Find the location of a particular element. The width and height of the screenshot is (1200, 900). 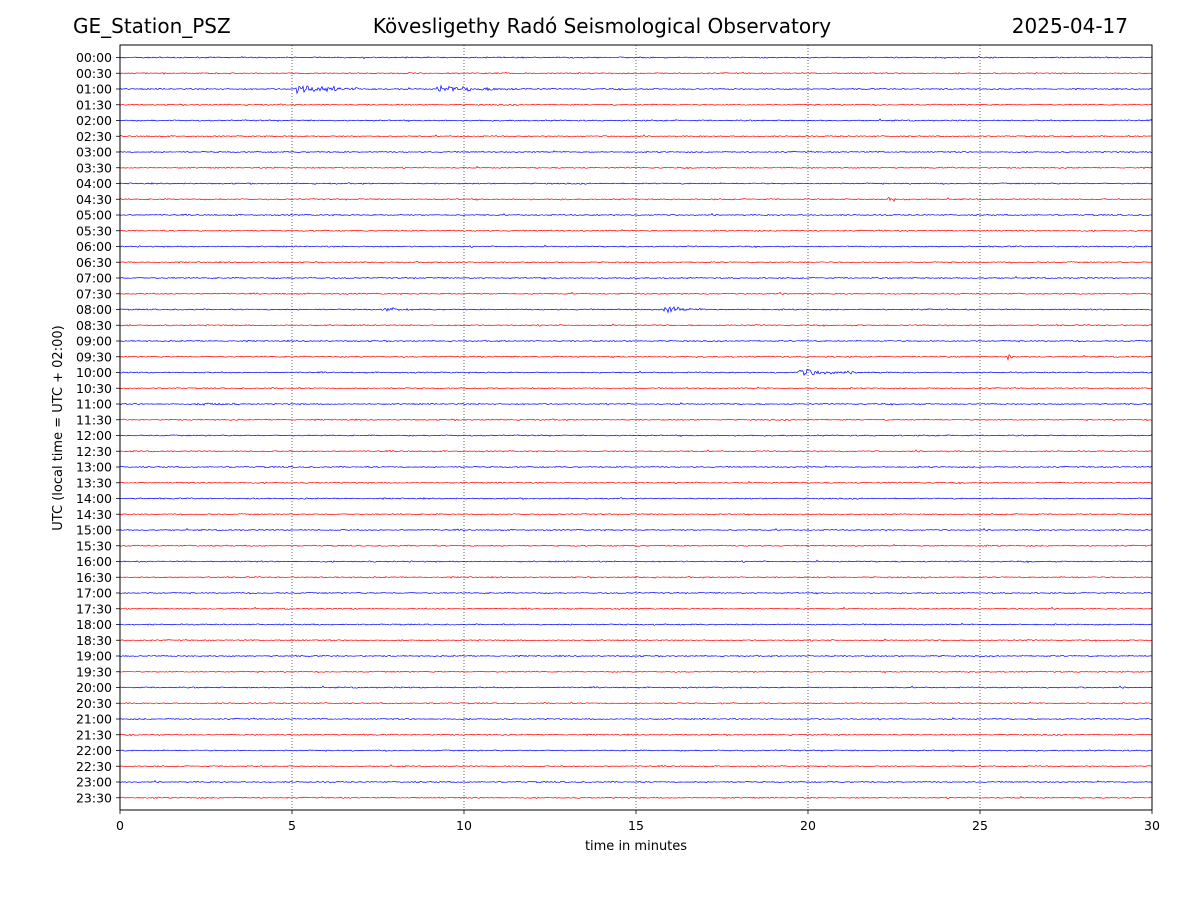

y-tick-label: 02:00 is located at coordinates (94, 120).